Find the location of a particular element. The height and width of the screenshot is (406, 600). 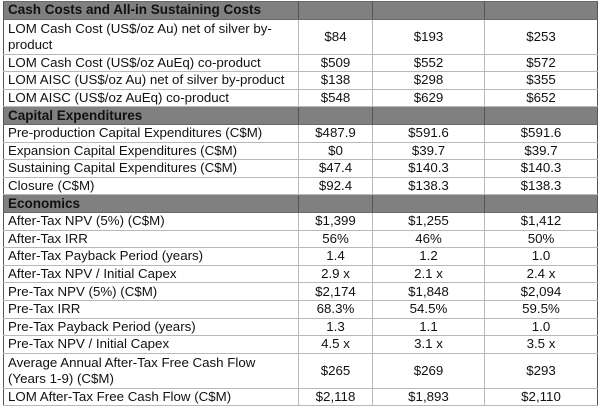

row-label: Sustaining Capital Expenditures (C$M) is located at coordinates (151, 168).